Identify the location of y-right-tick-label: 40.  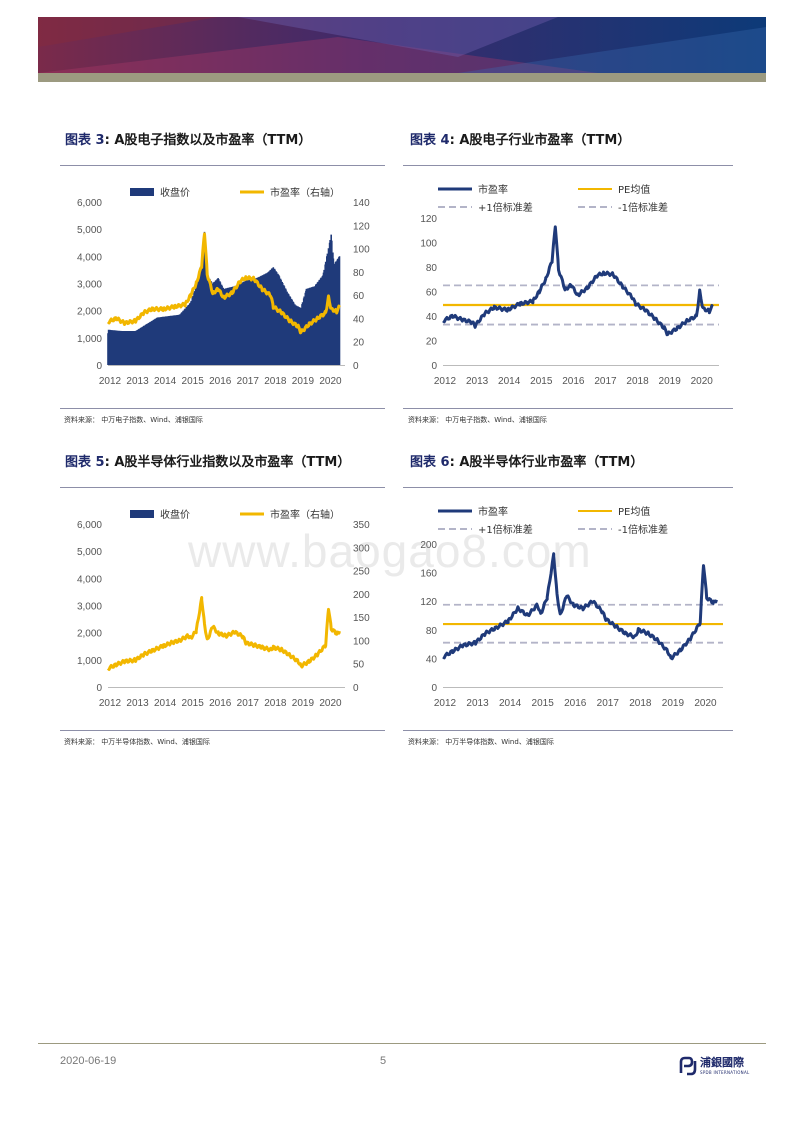
(359, 319).